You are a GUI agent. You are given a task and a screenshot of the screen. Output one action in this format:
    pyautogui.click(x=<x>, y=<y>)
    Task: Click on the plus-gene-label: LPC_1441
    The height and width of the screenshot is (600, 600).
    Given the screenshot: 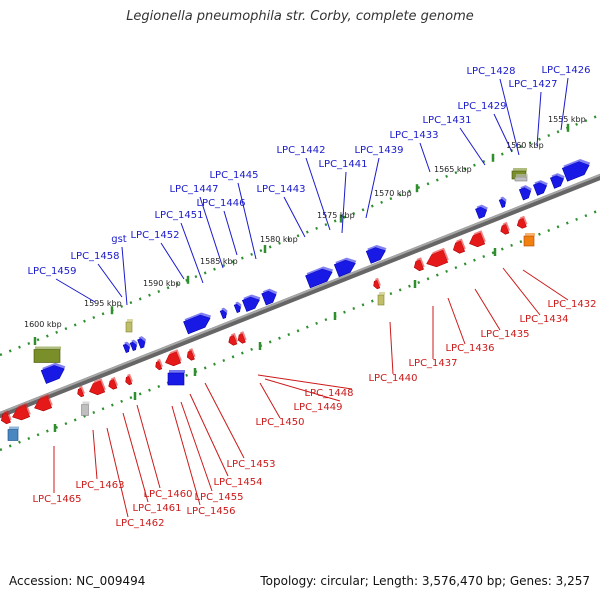 What is the action you would take?
    pyautogui.click(x=342, y=164)
    